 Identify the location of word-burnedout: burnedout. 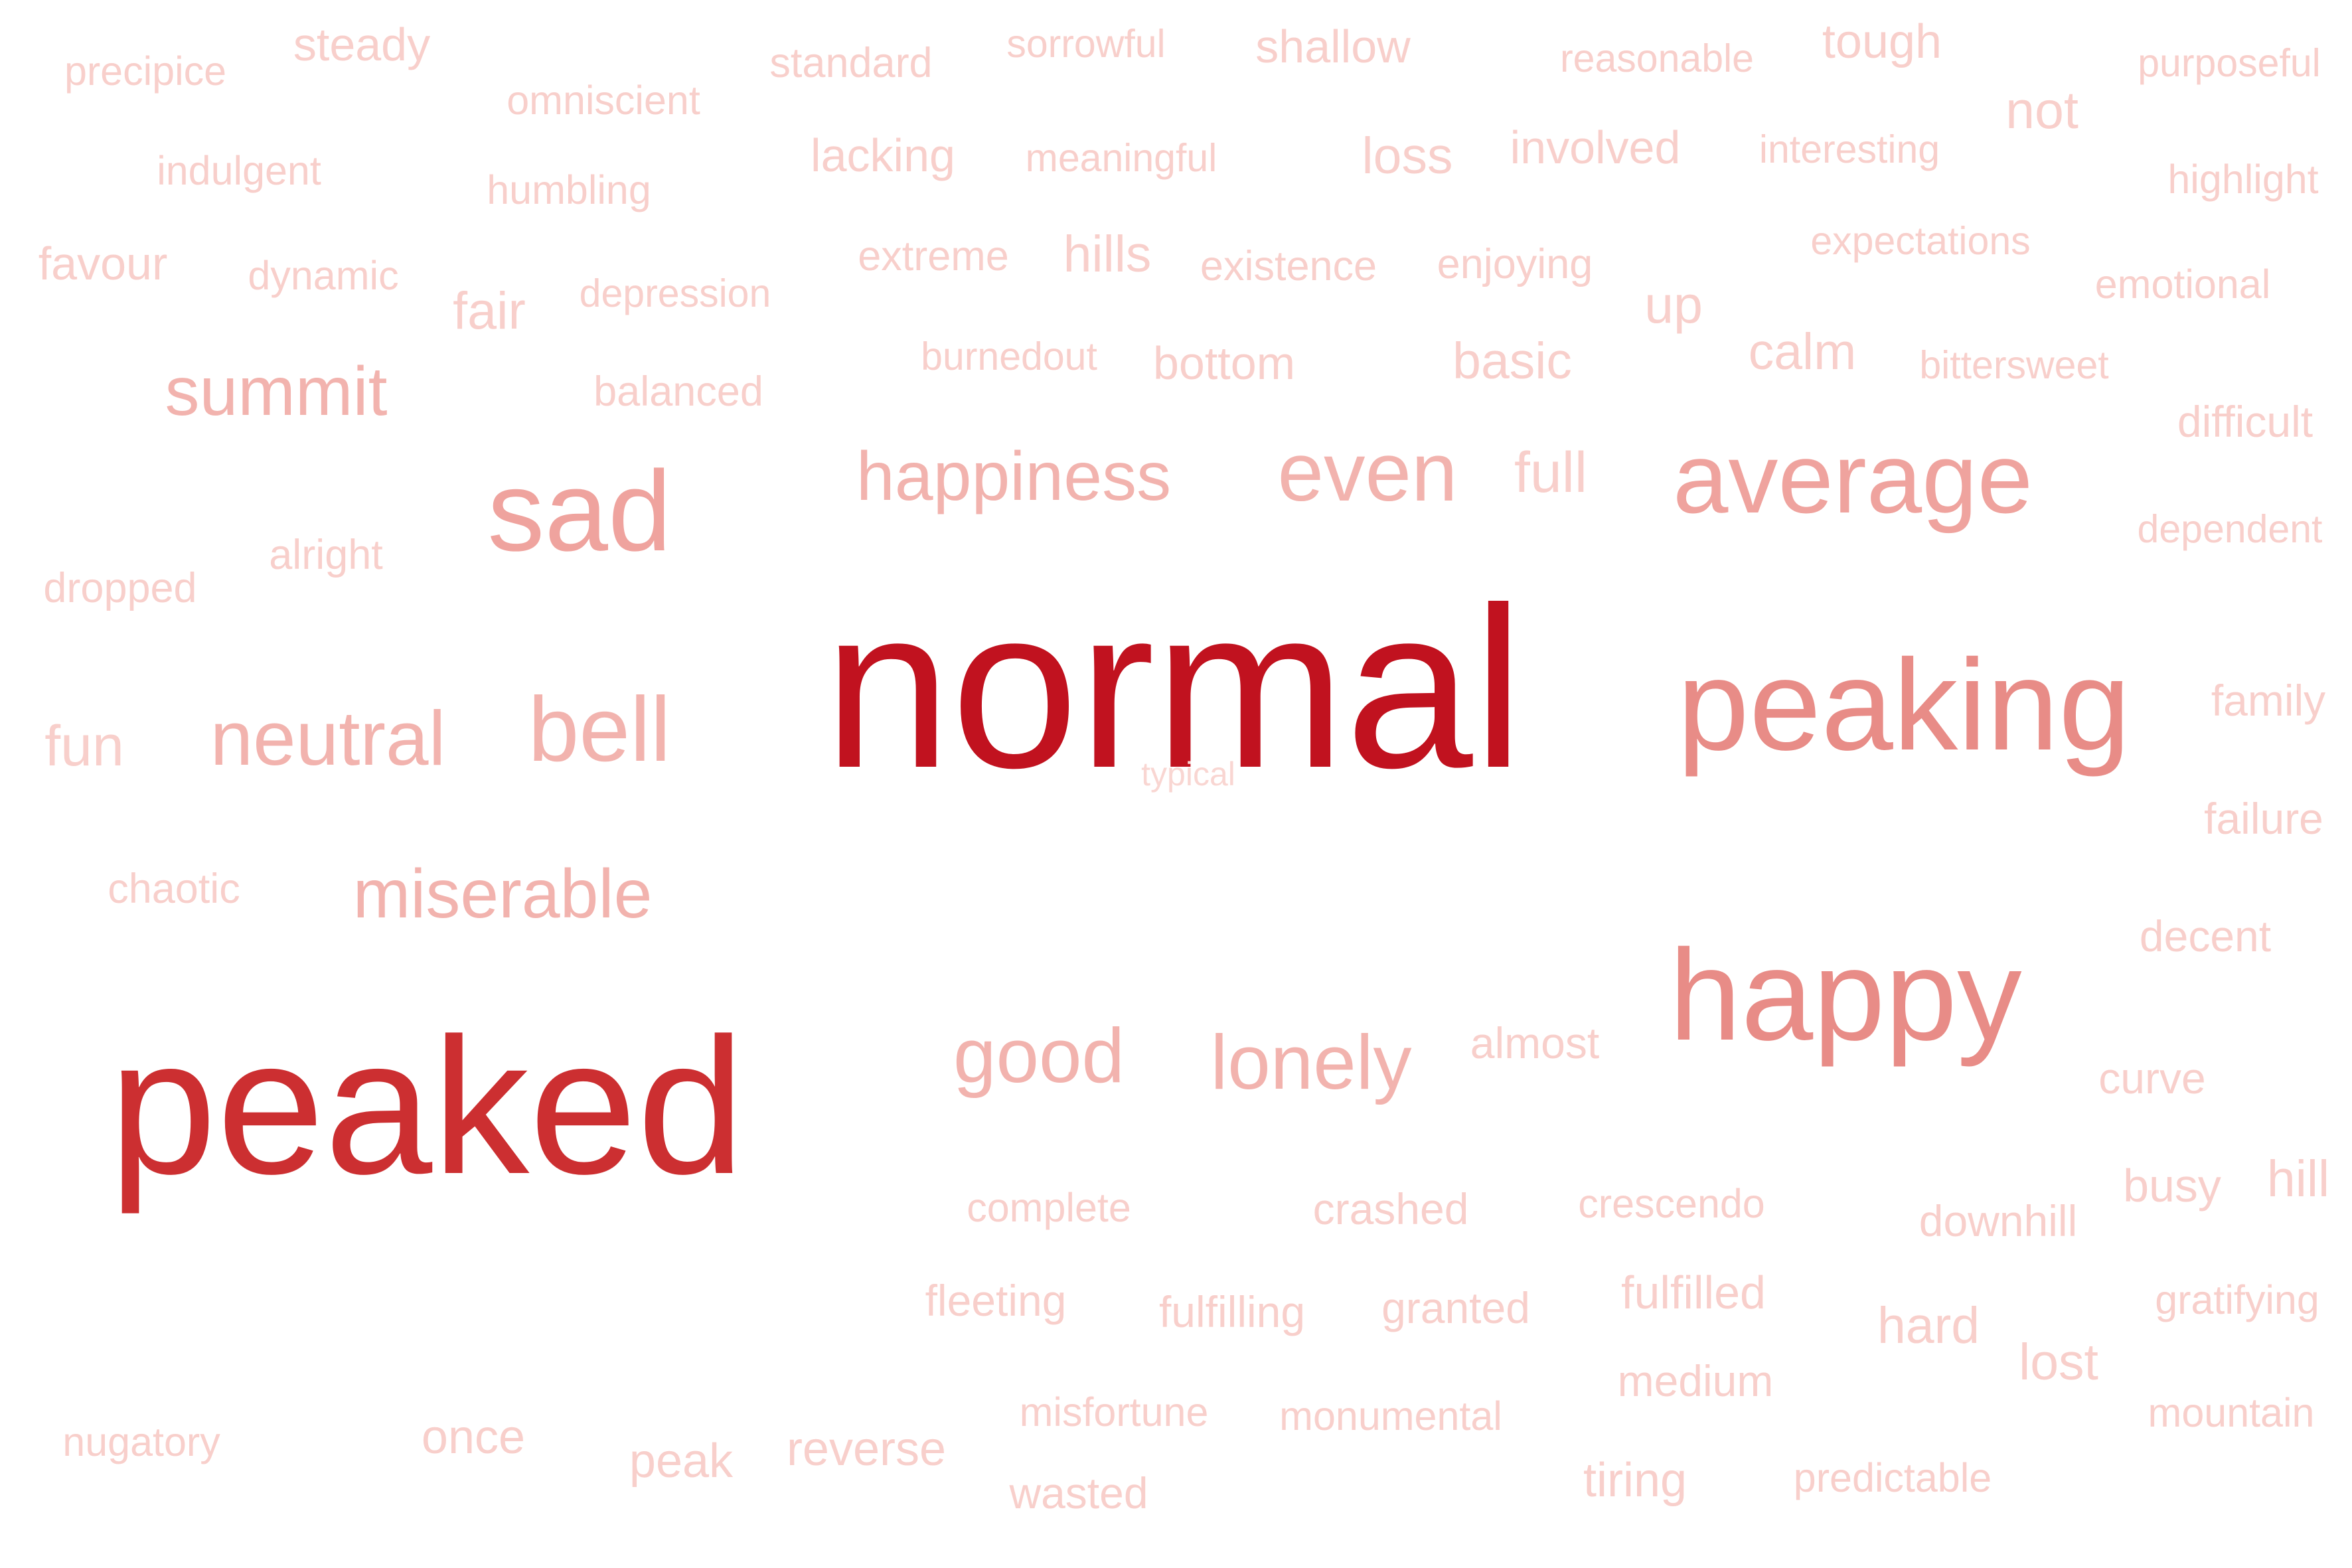
(1009, 356).